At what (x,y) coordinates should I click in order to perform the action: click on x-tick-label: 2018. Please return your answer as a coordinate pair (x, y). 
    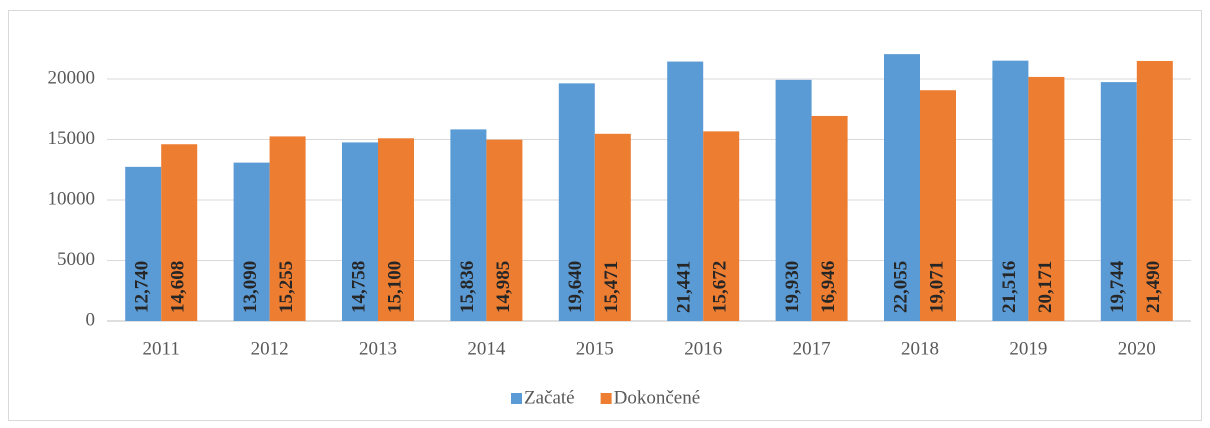
    Looking at the image, I should click on (920, 348).